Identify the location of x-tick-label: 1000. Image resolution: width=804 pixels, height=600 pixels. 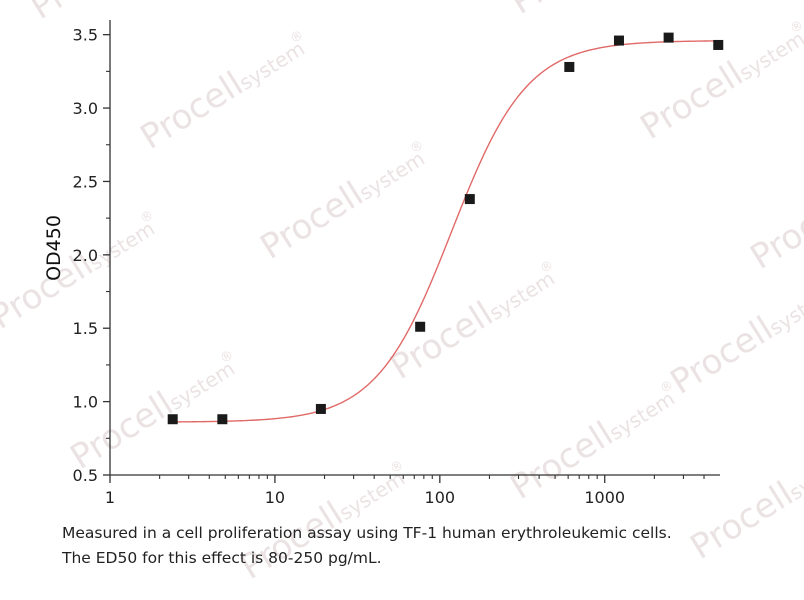
(604, 497).